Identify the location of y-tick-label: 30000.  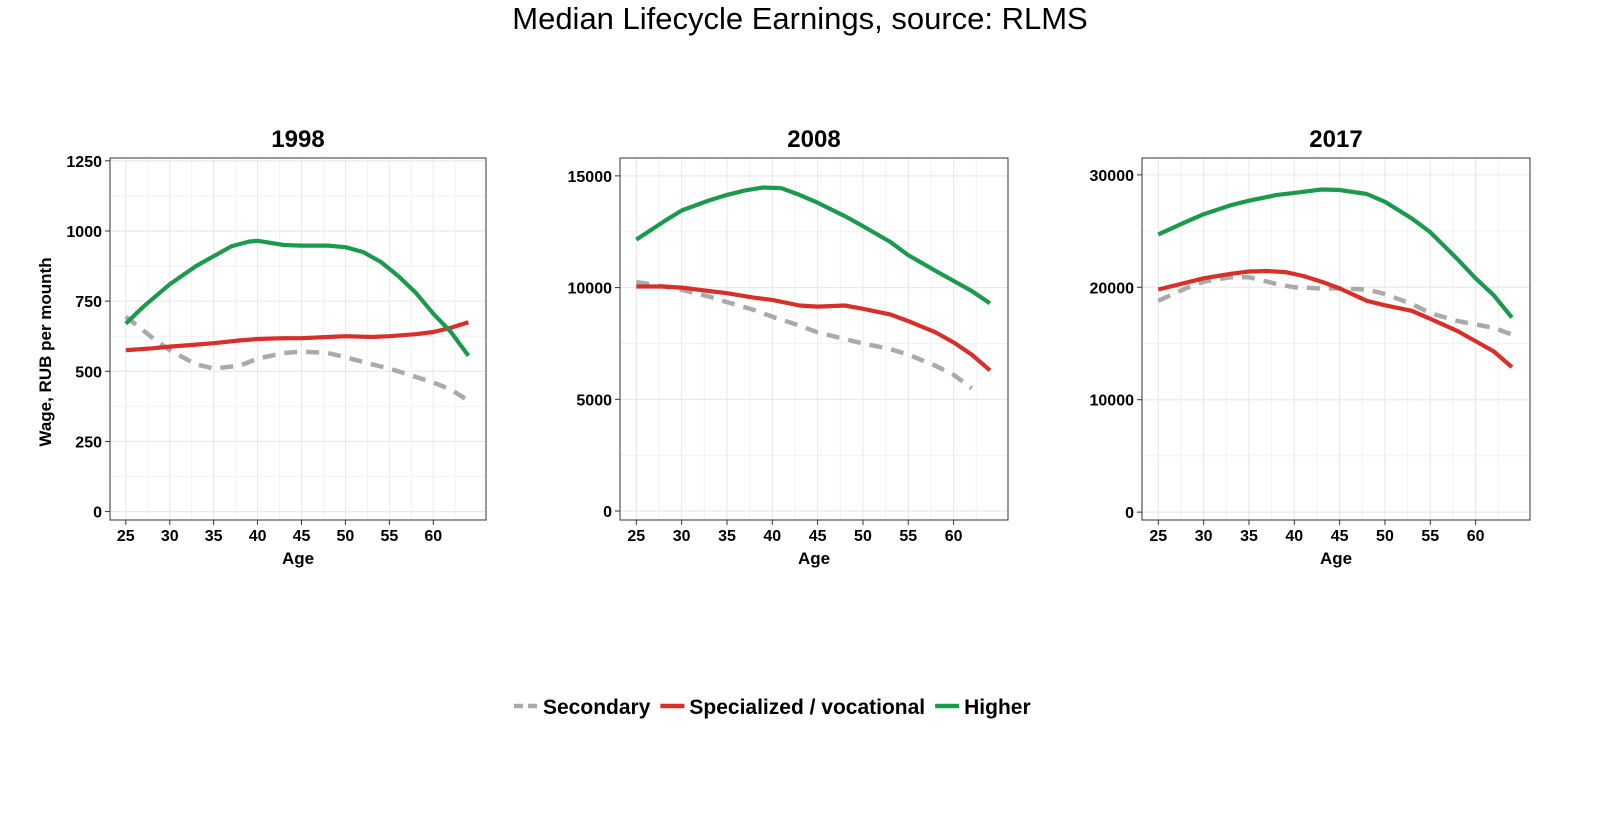
(1112, 176).